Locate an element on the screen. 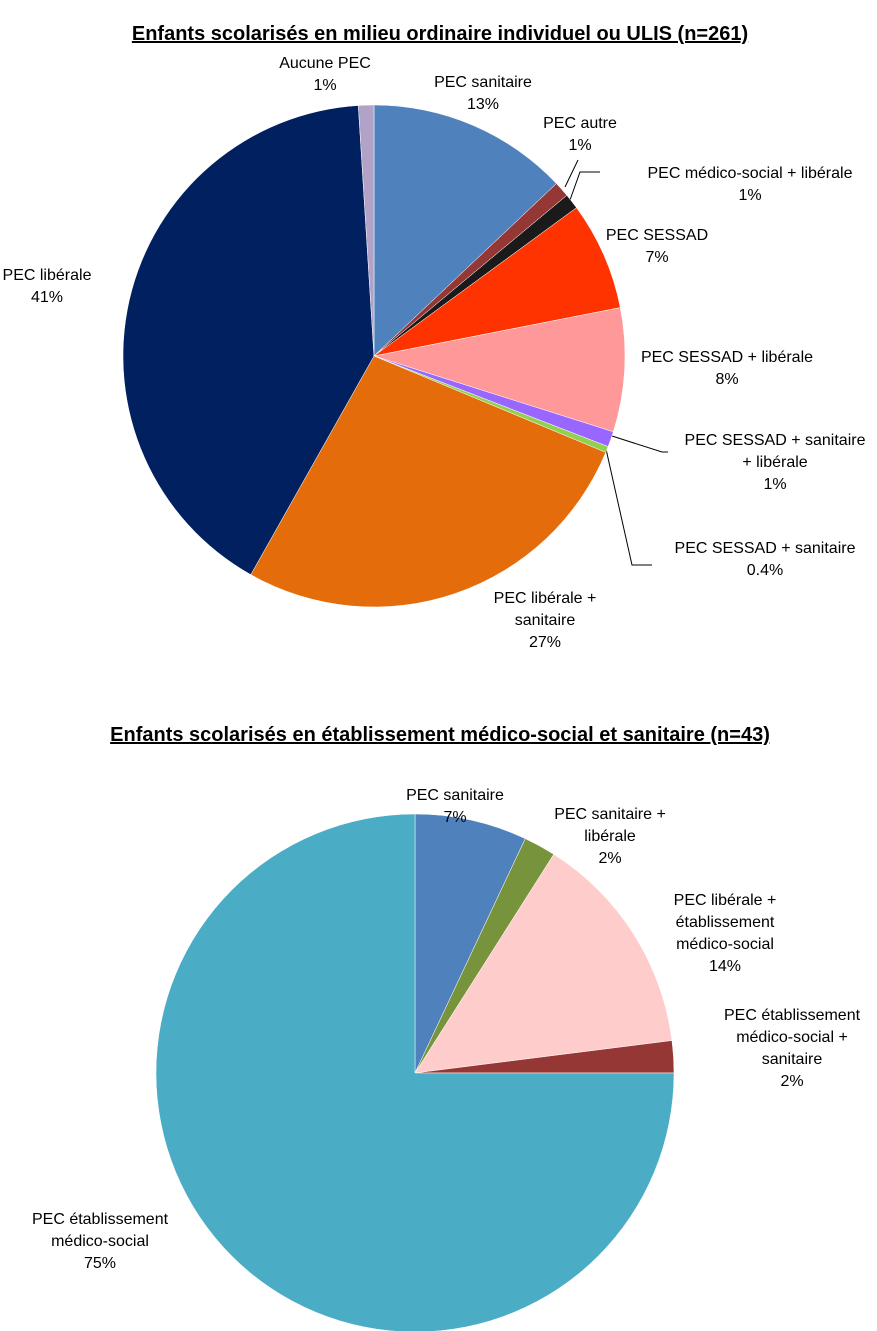 The width and height of the screenshot is (877, 1331). slice-value-label: 75% is located at coordinates (100, 1263).